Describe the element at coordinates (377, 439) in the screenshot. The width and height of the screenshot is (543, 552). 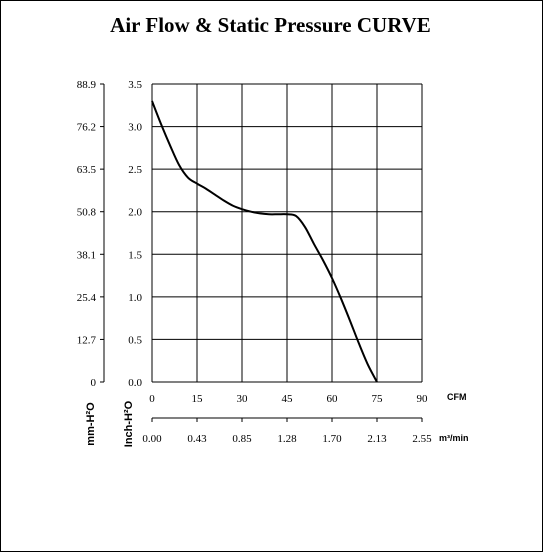
I see `x-tick-label-m3-5: 2.13` at that location.